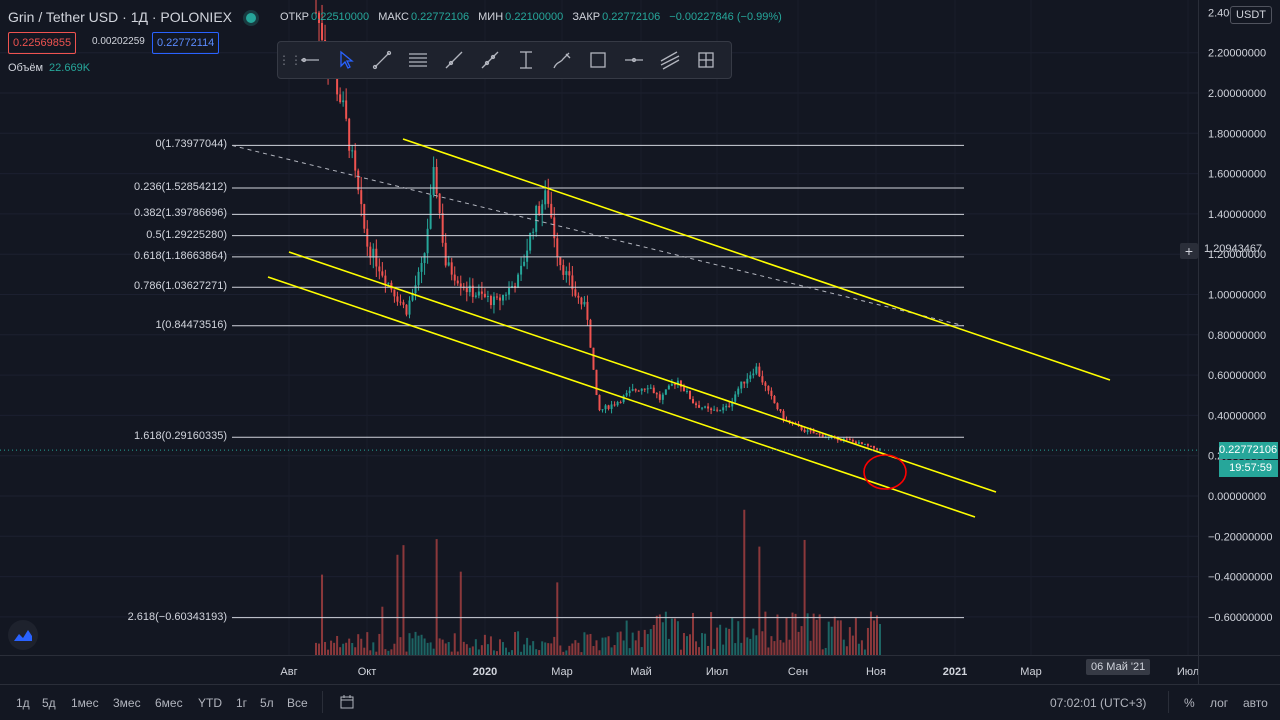  Describe the element at coordinates (1255, 703) in the screenshot. I see `auto-scale-toggle: авто` at that location.